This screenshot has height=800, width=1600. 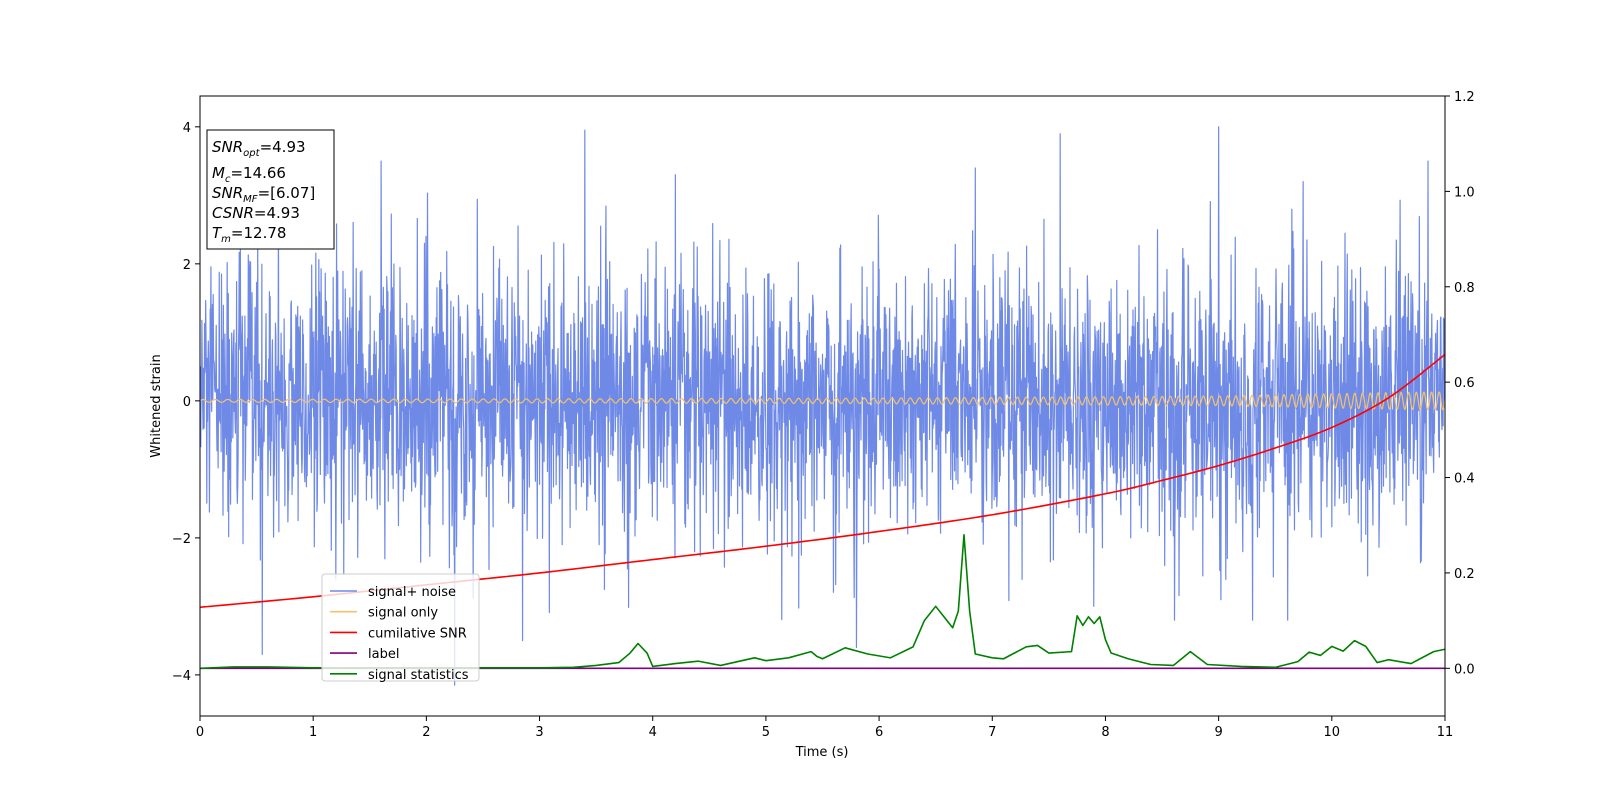 What do you see at coordinates (187, 265) in the screenshot?
I see `y-left-tick-label-3: 2` at bounding box center [187, 265].